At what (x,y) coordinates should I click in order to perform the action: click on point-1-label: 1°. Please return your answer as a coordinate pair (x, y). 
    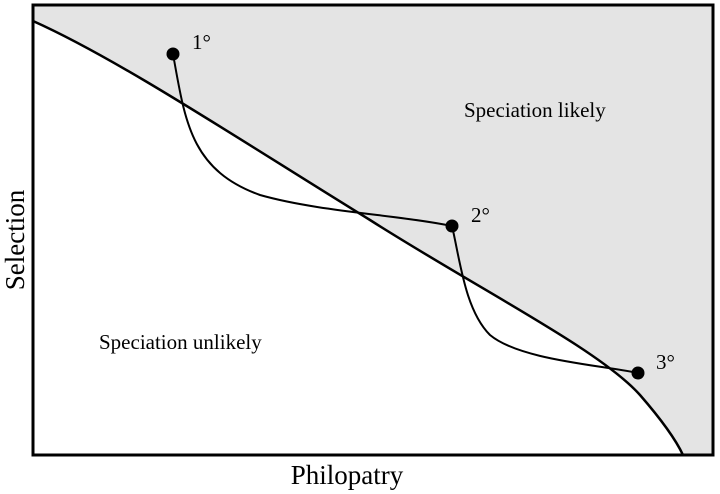
    Looking at the image, I should click on (201, 42).